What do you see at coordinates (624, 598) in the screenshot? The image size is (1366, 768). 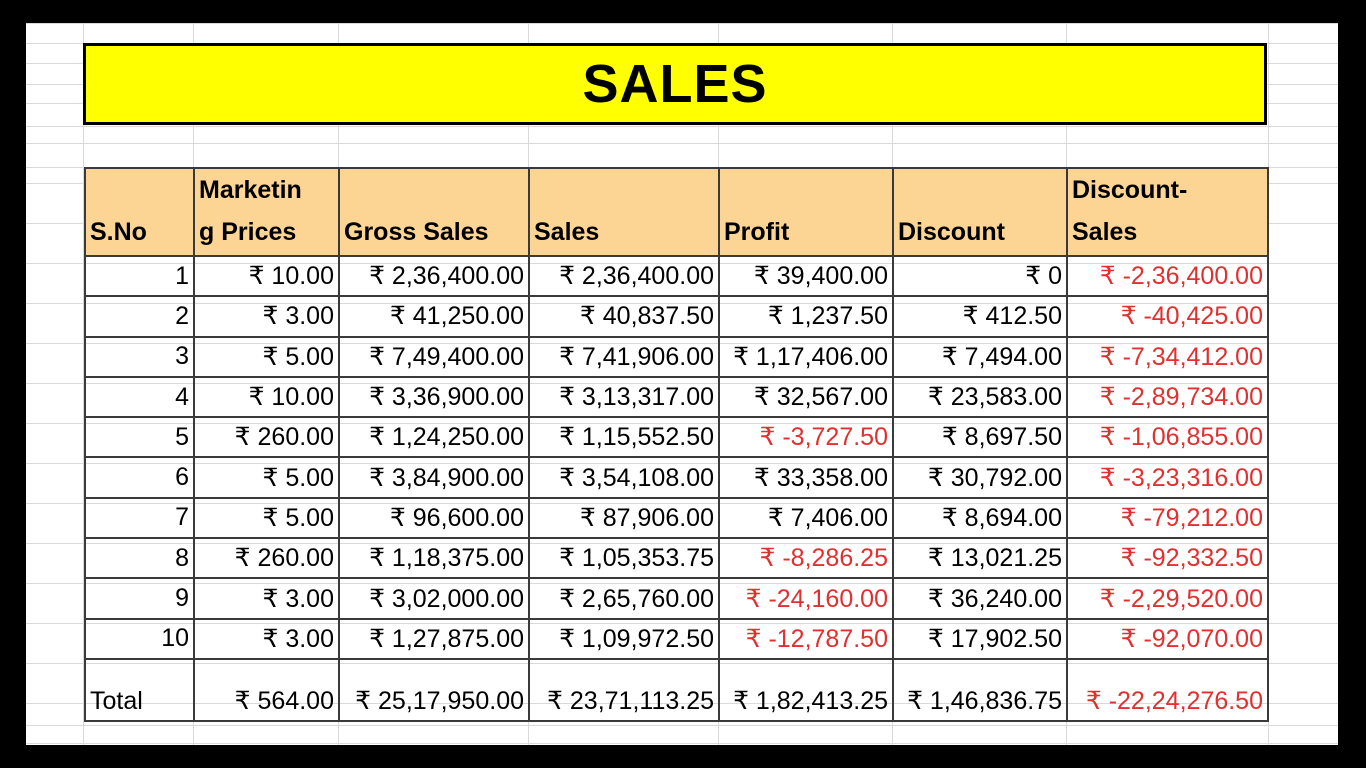 I see `cell-sales: ₹ 2,65,760.00` at bounding box center [624, 598].